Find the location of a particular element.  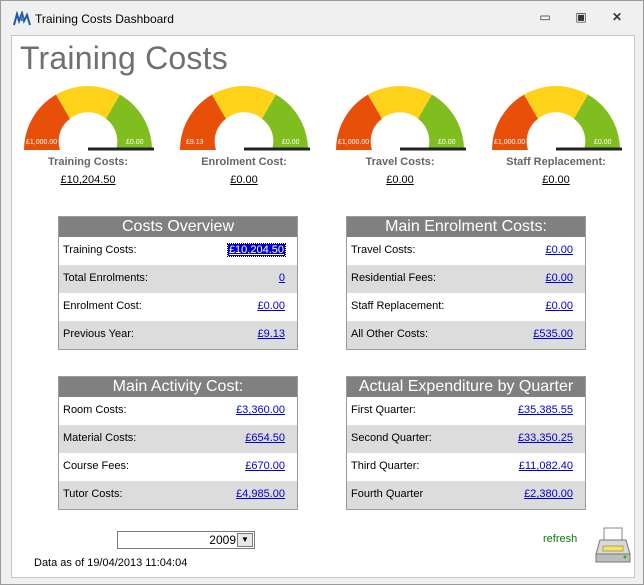

gauge-label: Staff Replacement: is located at coordinates (556, 162).